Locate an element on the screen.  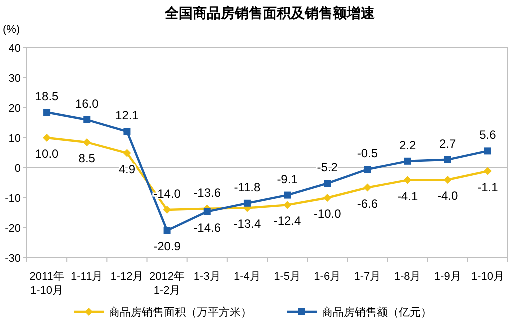
data-label: -0.5 is located at coordinates (367, 153).